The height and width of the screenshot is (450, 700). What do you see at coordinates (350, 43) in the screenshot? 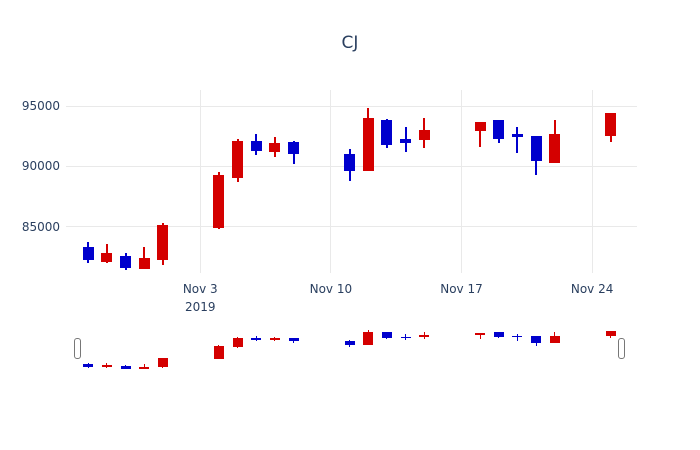
I see `chart-title: CJ` at bounding box center [350, 43].